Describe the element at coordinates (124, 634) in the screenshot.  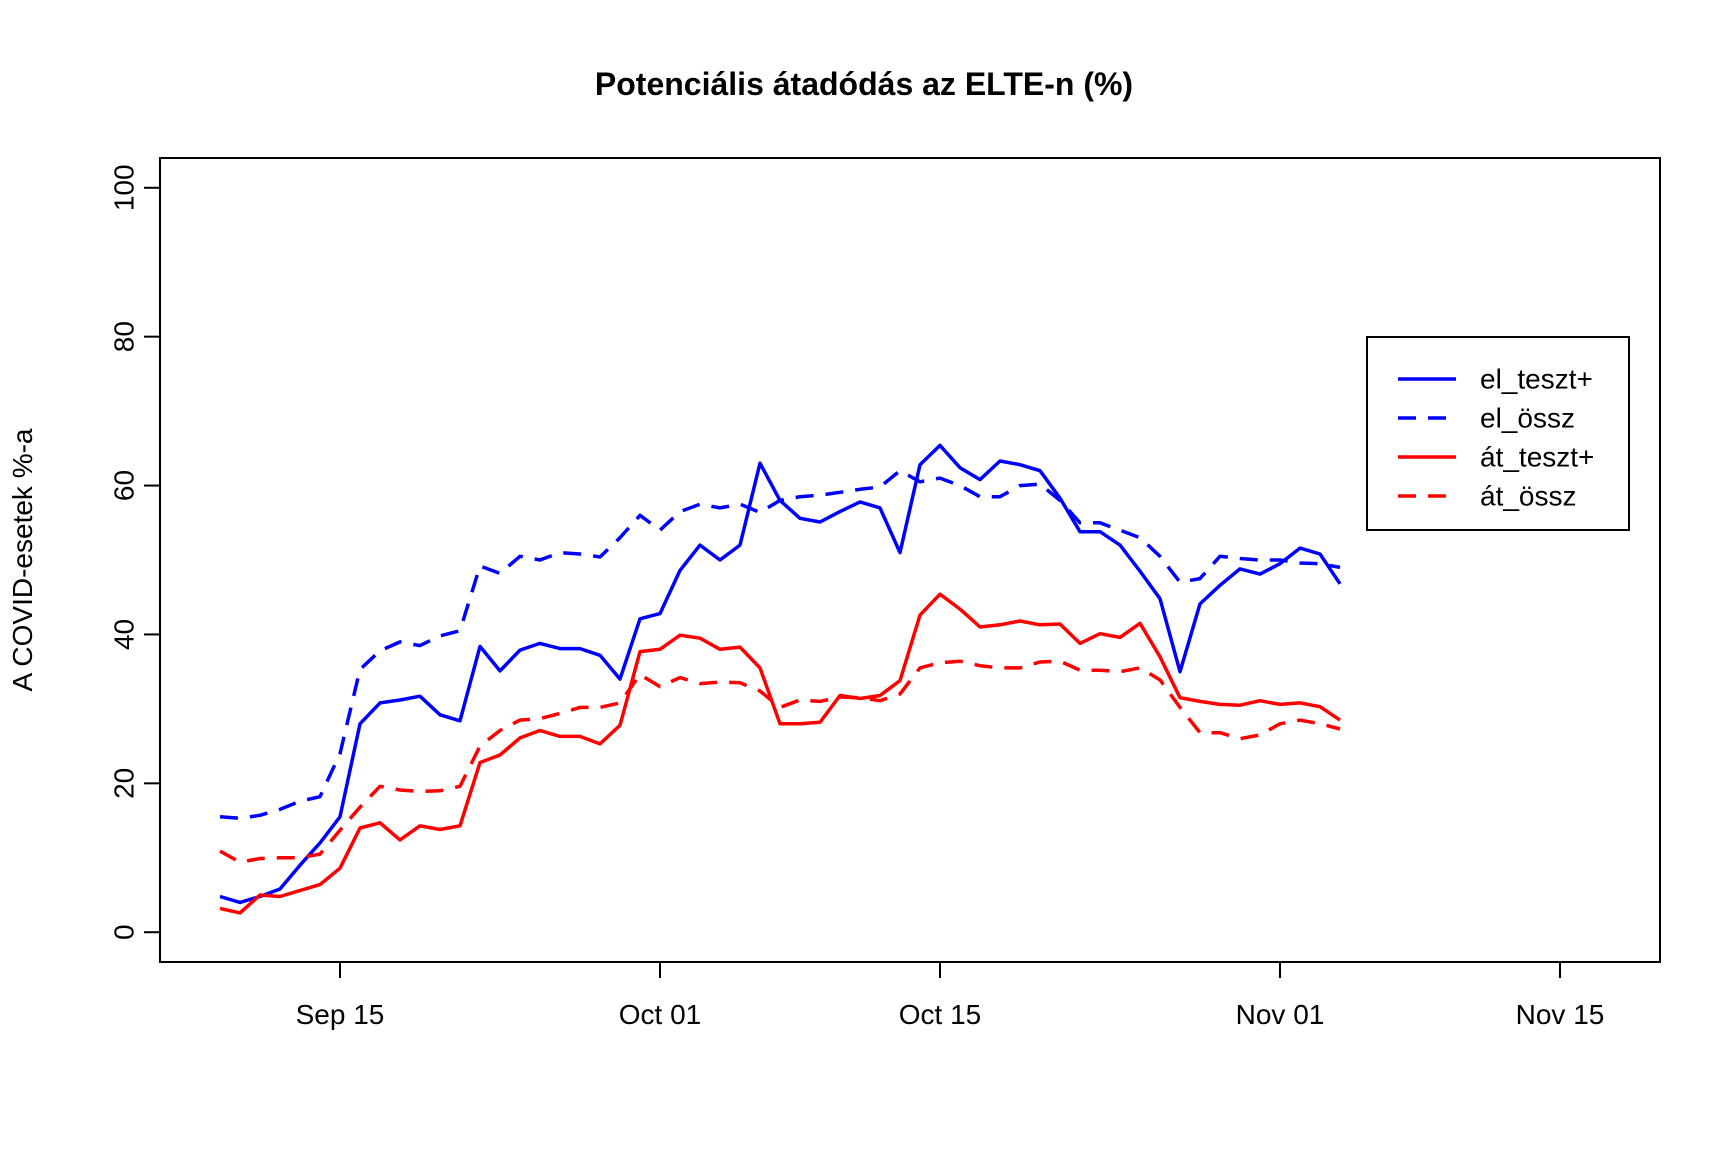
I see `y-tick-label: 40` at that location.